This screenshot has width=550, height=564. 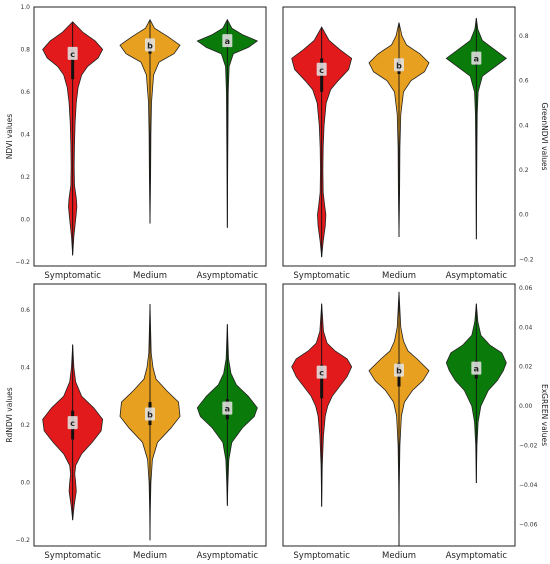 What do you see at coordinates (544, 415) in the screenshot?
I see `y-axis-label: ExGREEN values` at bounding box center [544, 415].